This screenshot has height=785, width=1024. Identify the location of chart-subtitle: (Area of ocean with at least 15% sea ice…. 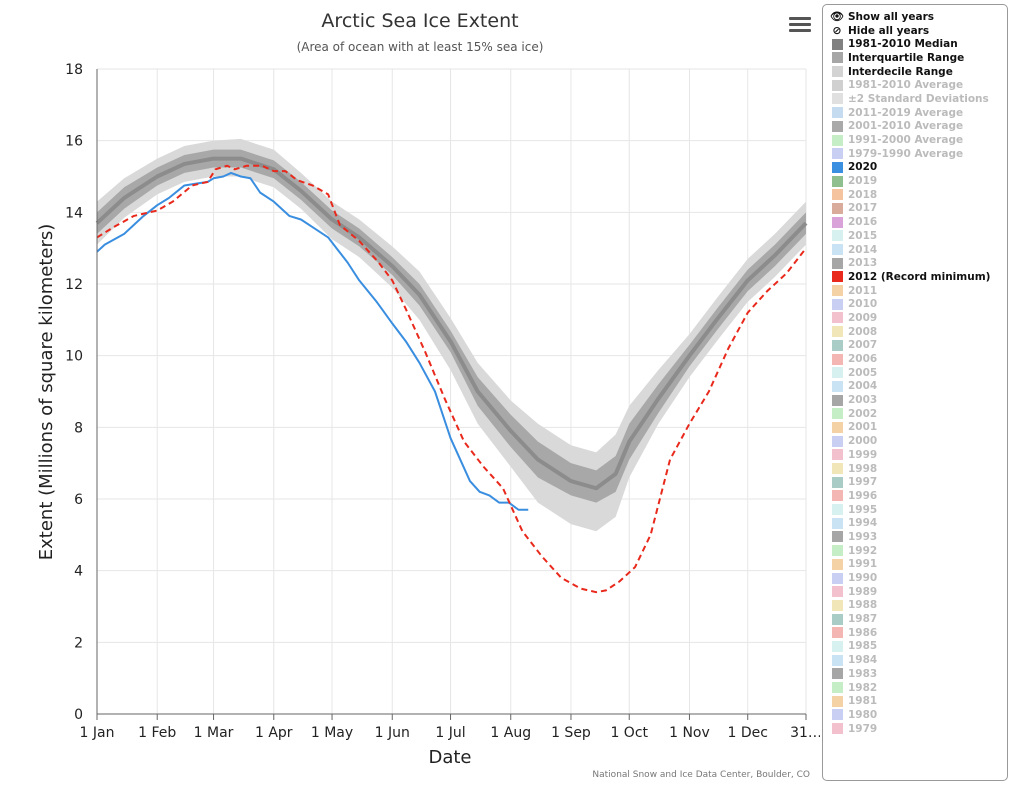
(420, 47).